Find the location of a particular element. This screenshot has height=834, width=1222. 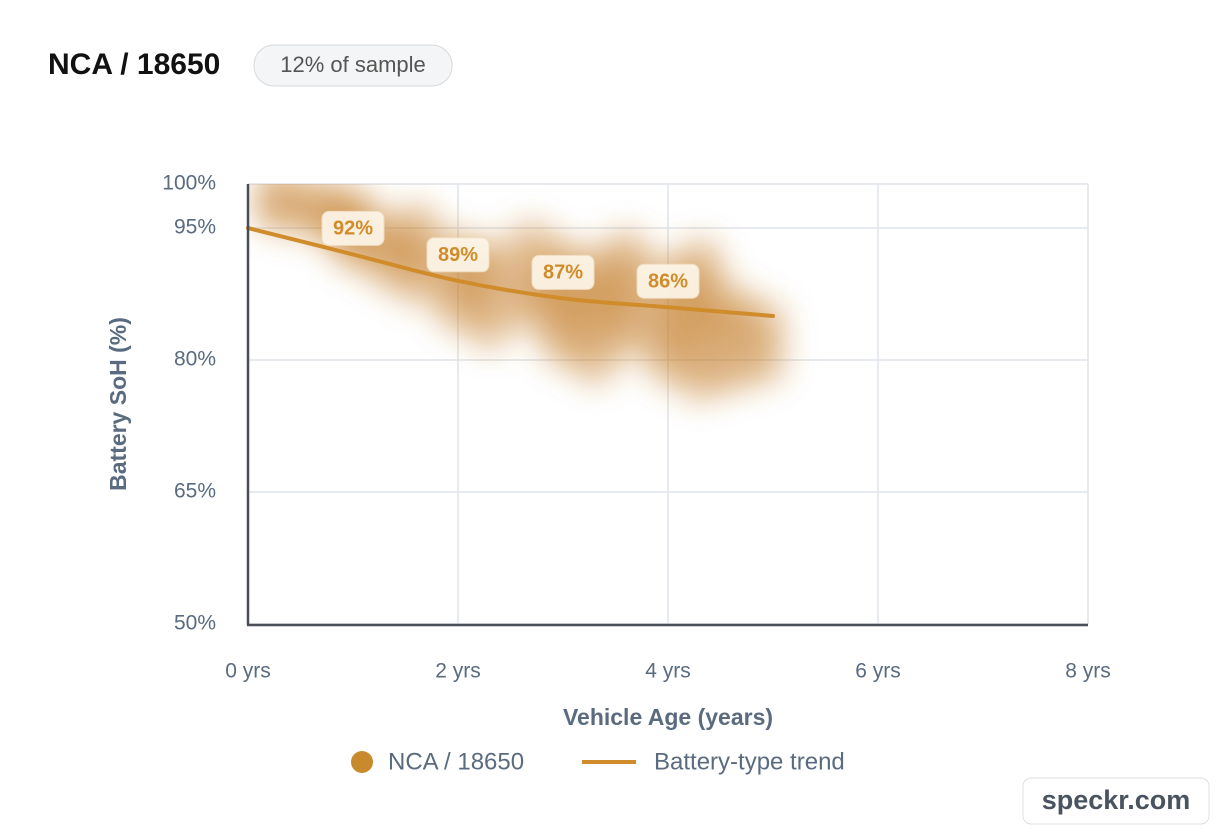

legend-label: NCA / 18650 is located at coordinates (456, 761).